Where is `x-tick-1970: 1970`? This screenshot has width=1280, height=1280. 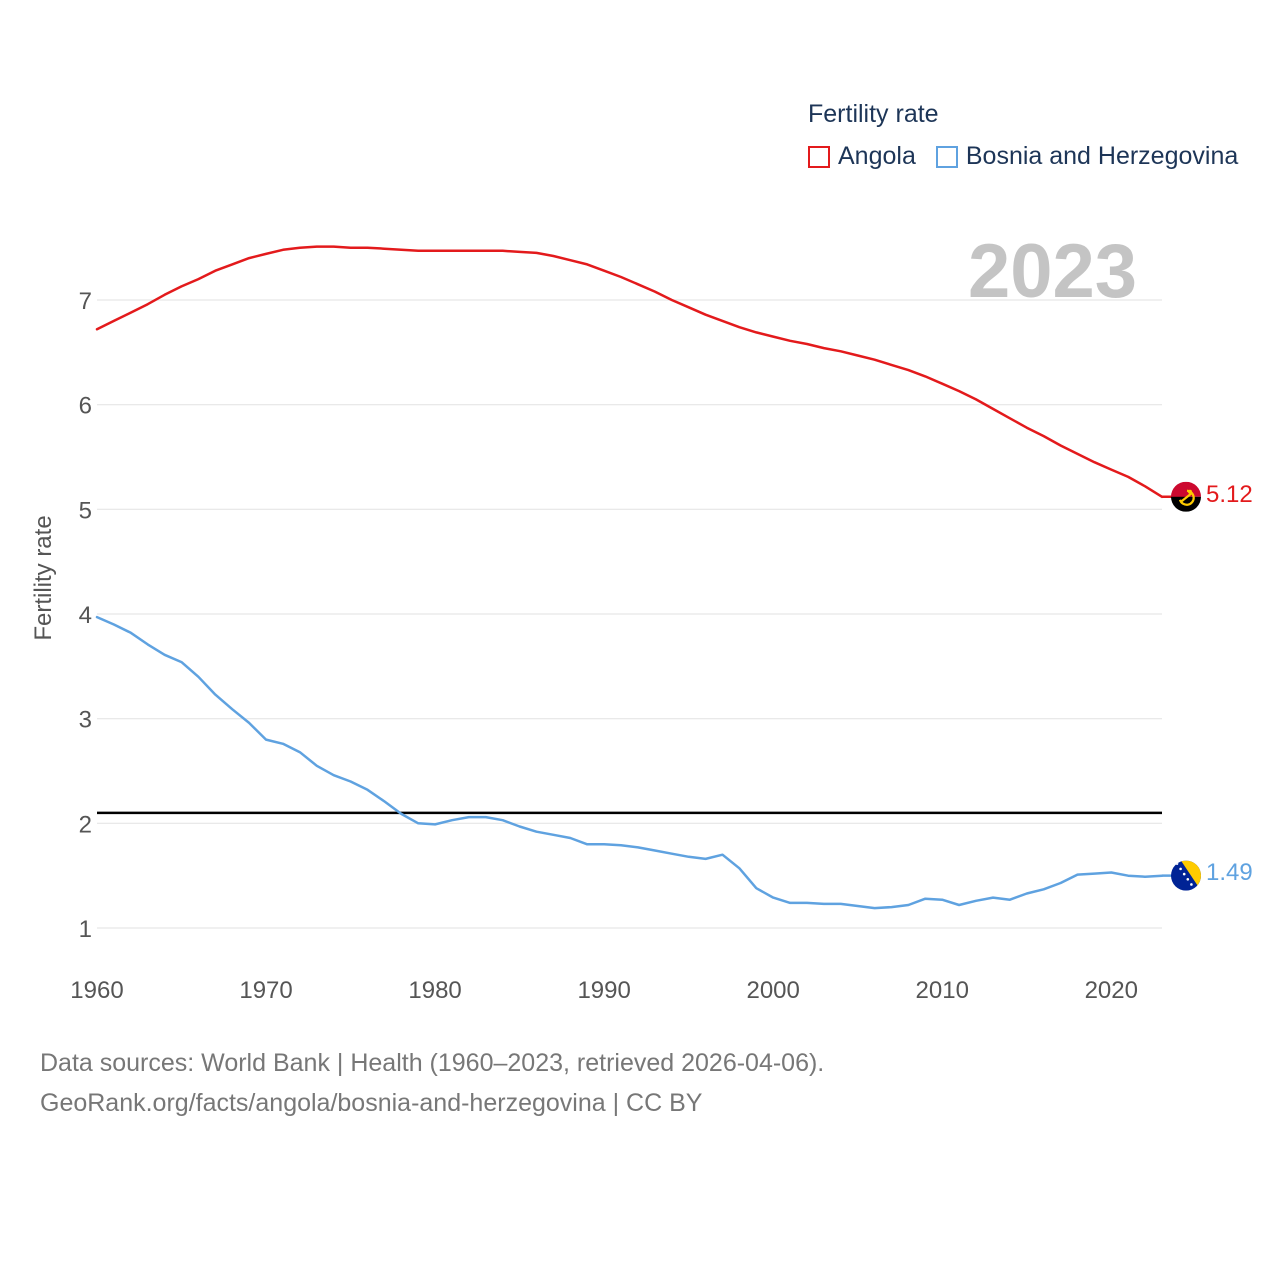
x-tick-1970: 1970 is located at coordinates (265, 990).